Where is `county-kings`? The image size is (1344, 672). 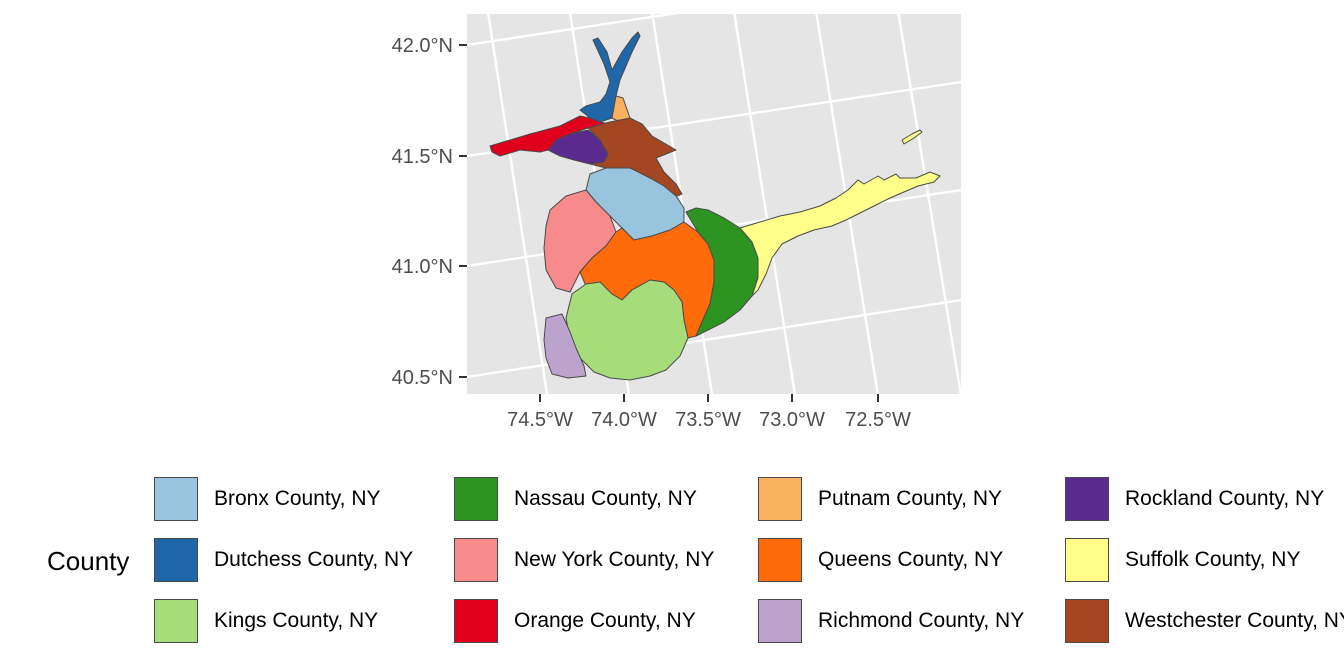
county-kings is located at coordinates (627, 330).